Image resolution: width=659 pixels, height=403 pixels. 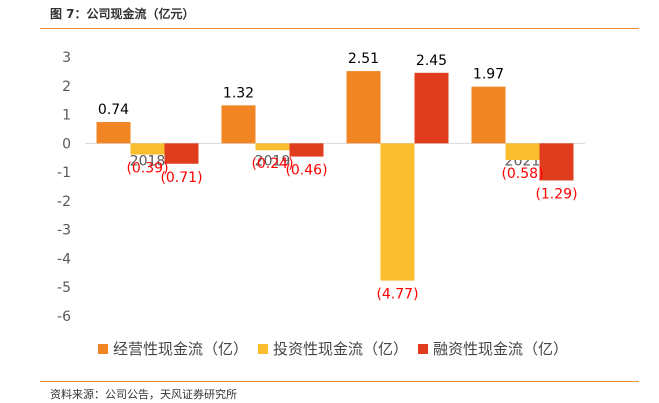 What do you see at coordinates (431, 61) in the screenshot?
I see `data-label: 2.45` at bounding box center [431, 61].